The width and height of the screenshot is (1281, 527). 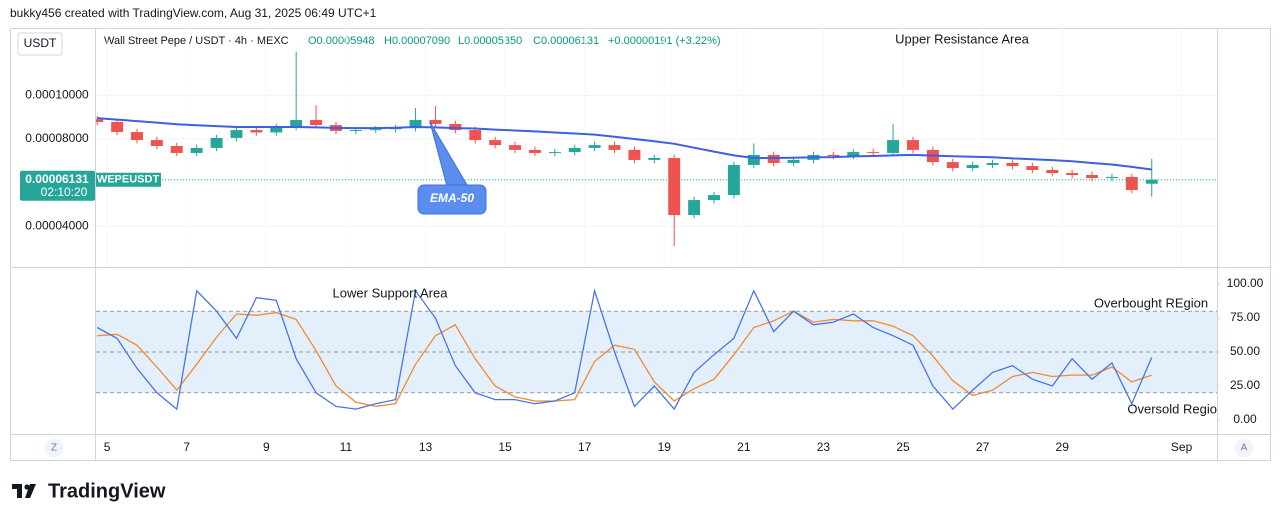 I want to click on symbol-tag, so click(x=128, y=179).